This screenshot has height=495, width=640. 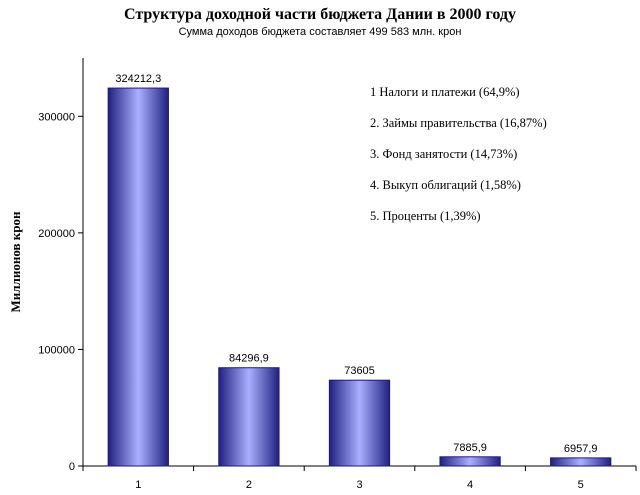 What do you see at coordinates (470, 448) in the screenshot?
I see `bar-value-label: 7885,9` at bounding box center [470, 448].